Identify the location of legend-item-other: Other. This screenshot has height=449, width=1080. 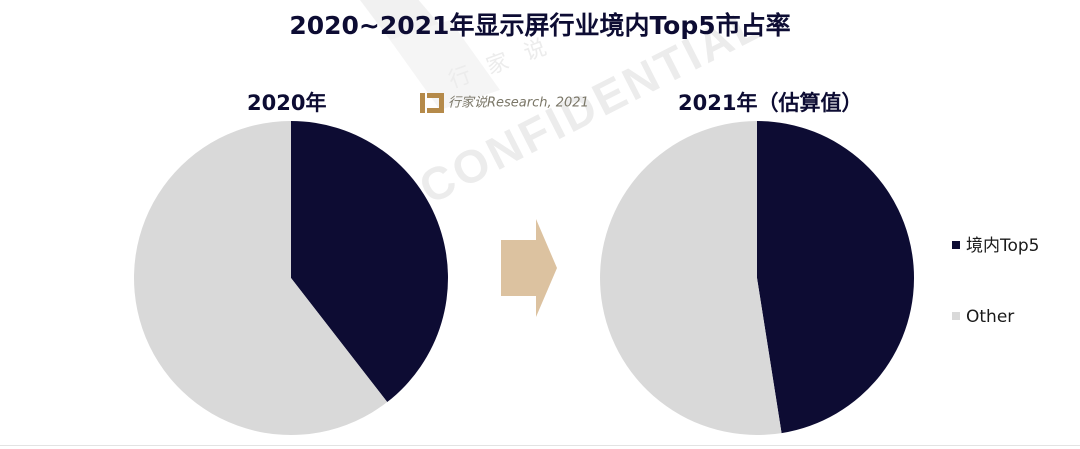
(983, 317).